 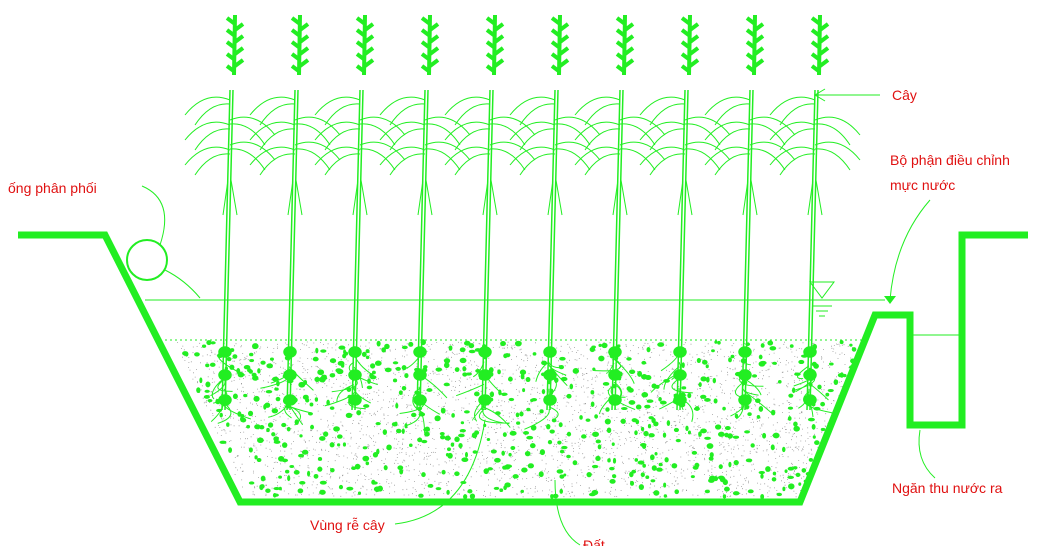 What do you see at coordinates (822, 299) in the screenshot?
I see `water-level-symbol` at bounding box center [822, 299].